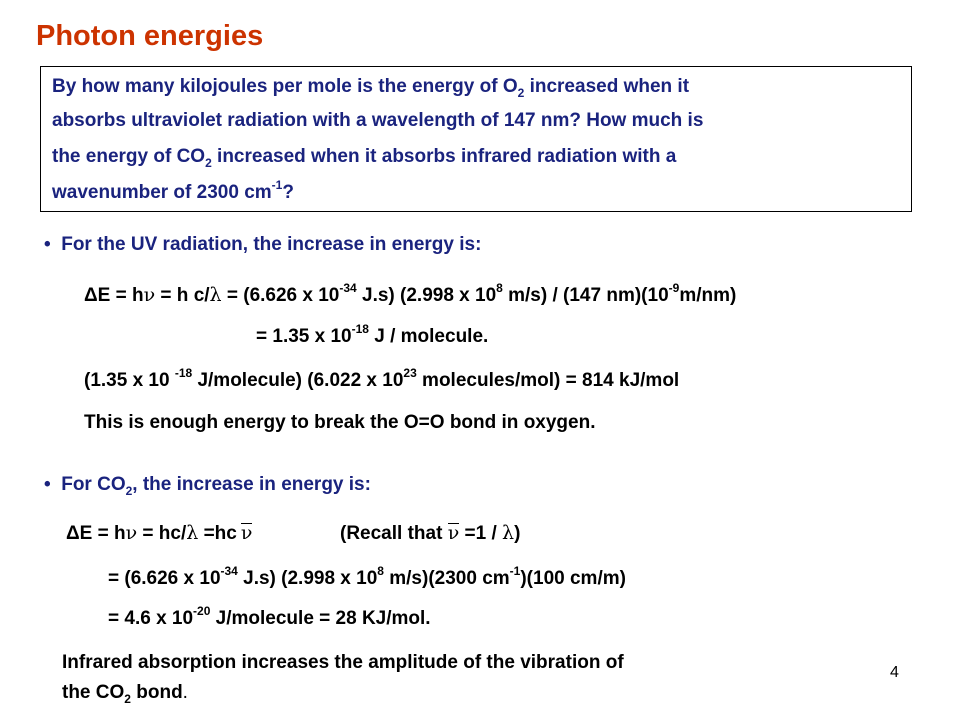 The width and height of the screenshot is (960, 720). What do you see at coordinates (269, 616) in the screenshot?
I see `co2-equation-3: = 4.6 x 10-20 J/molecule = 28 KJ/mol.` at bounding box center [269, 616].